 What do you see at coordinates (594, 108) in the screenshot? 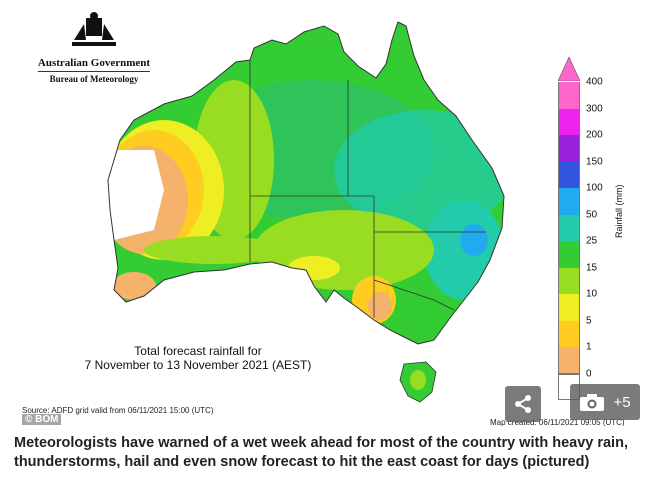
I see `legend-label-300: 300` at bounding box center [594, 108].